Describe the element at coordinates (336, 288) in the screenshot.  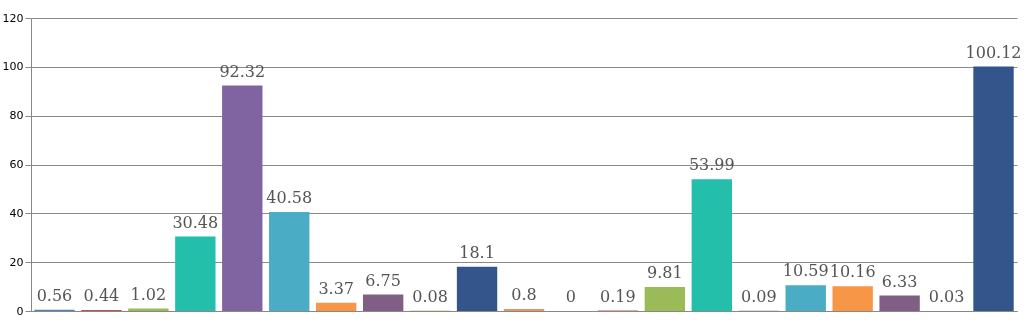
I see `data-label: 3.37` at that location.